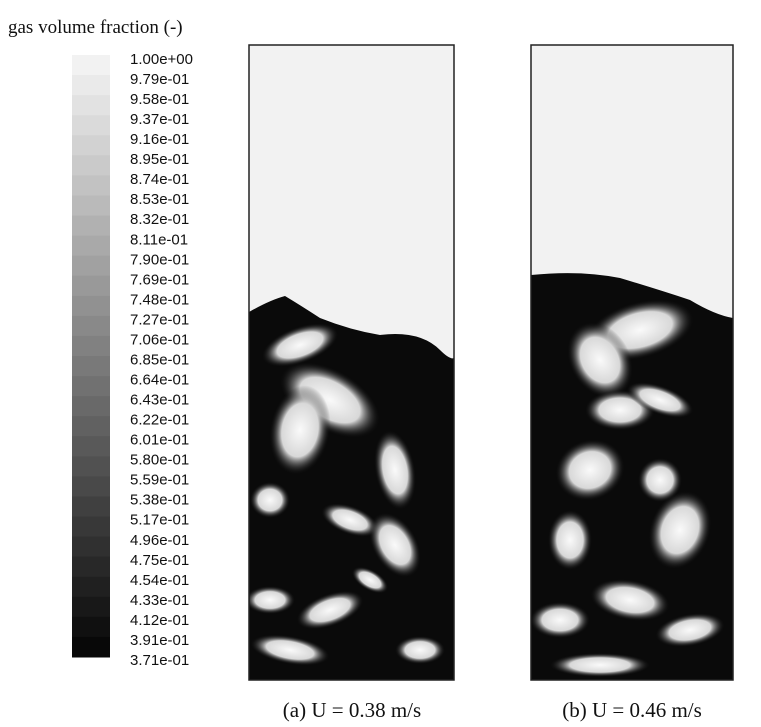 This screenshot has width=761, height=727. Describe the element at coordinates (159, 460) in the screenshot. I see `colorbar-label: 5.80e-01` at that location.